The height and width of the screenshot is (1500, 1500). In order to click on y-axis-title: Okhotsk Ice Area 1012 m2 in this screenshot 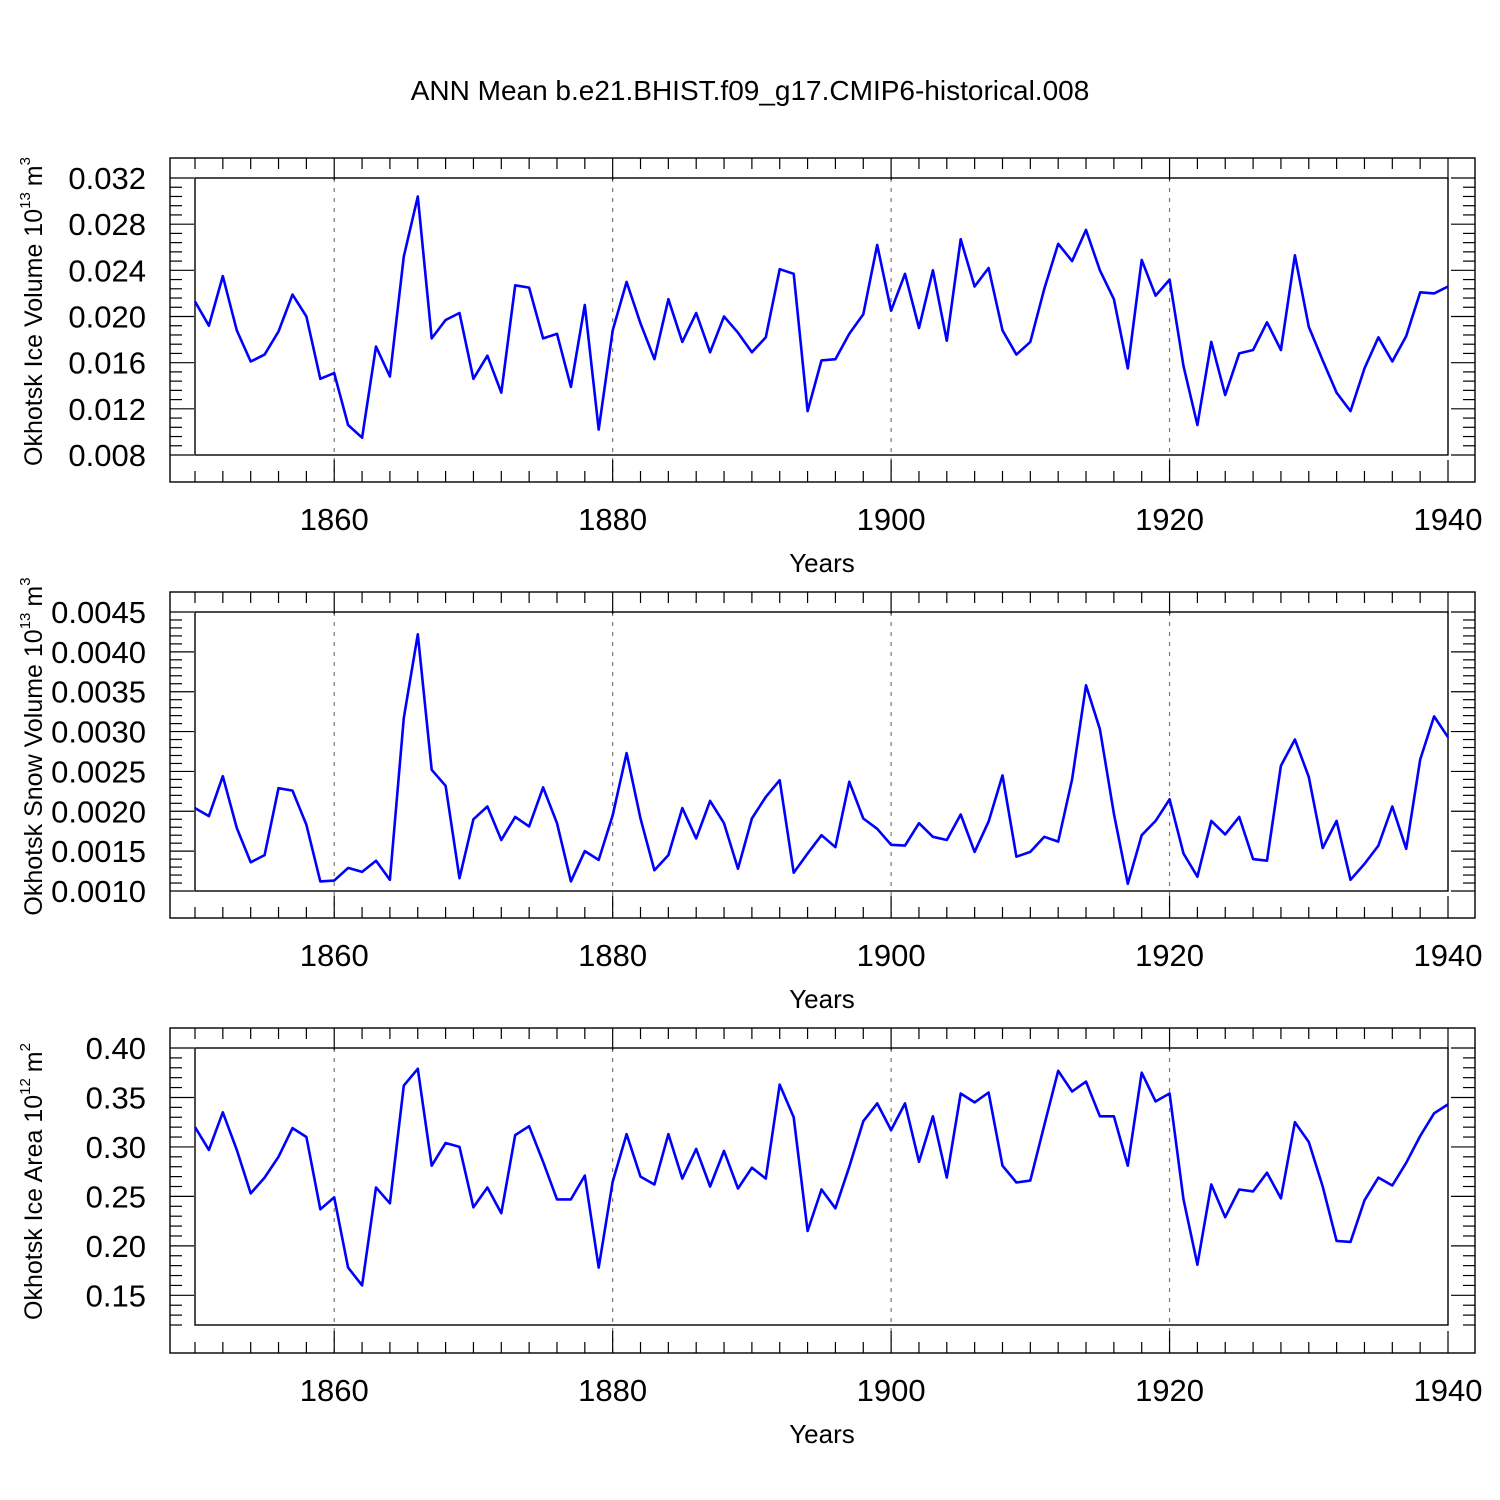, I will do `click(32, 1181)`.